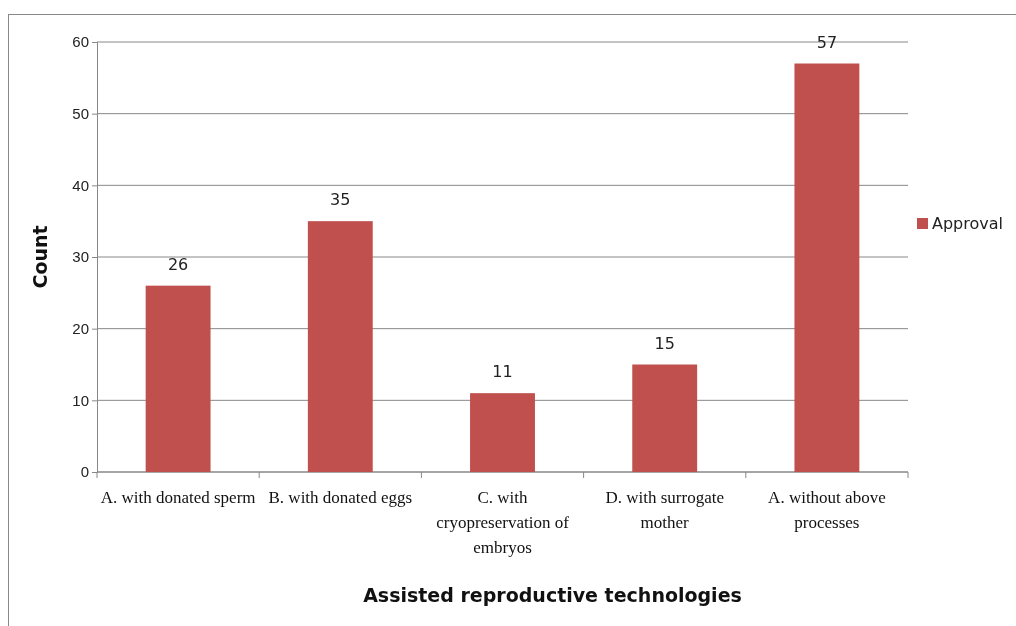 The width and height of the screenshot is (1016, 626). Describe the element at coordinates (664, 510) in the screenshot. I see `x-tick-label: D. with surrogate mother` at that location.